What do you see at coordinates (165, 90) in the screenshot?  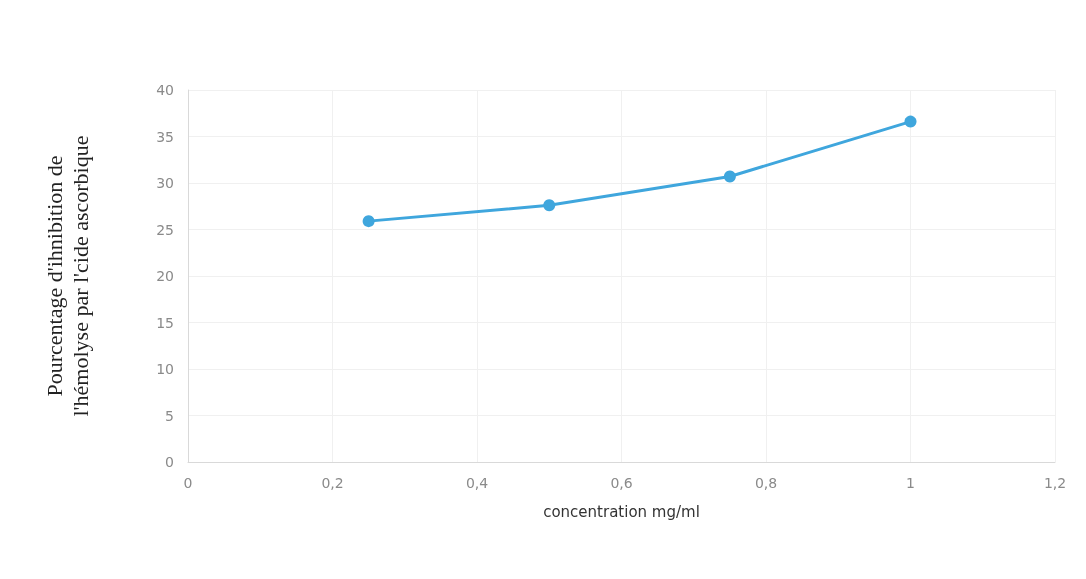 I see `y-tick-label: 40` at bounding box center [165, 90].